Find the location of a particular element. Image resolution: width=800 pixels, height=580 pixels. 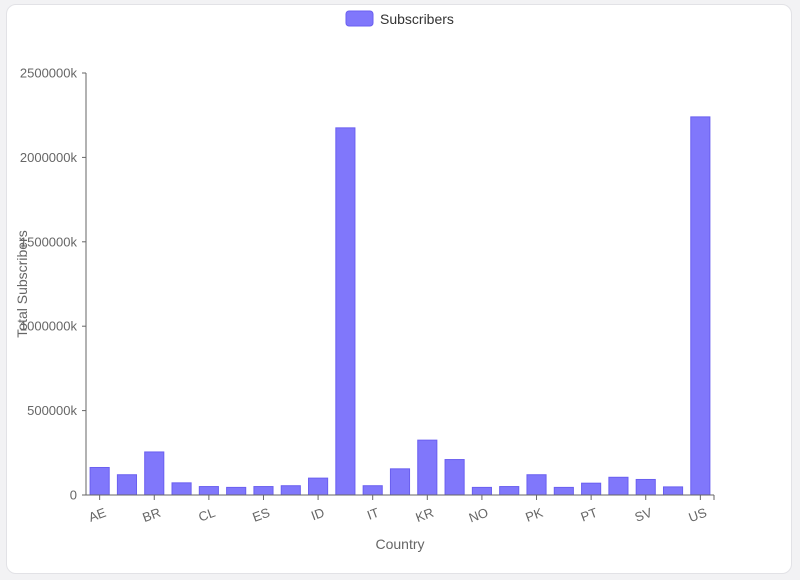

bar-pt is located at coordinates (591, 489).